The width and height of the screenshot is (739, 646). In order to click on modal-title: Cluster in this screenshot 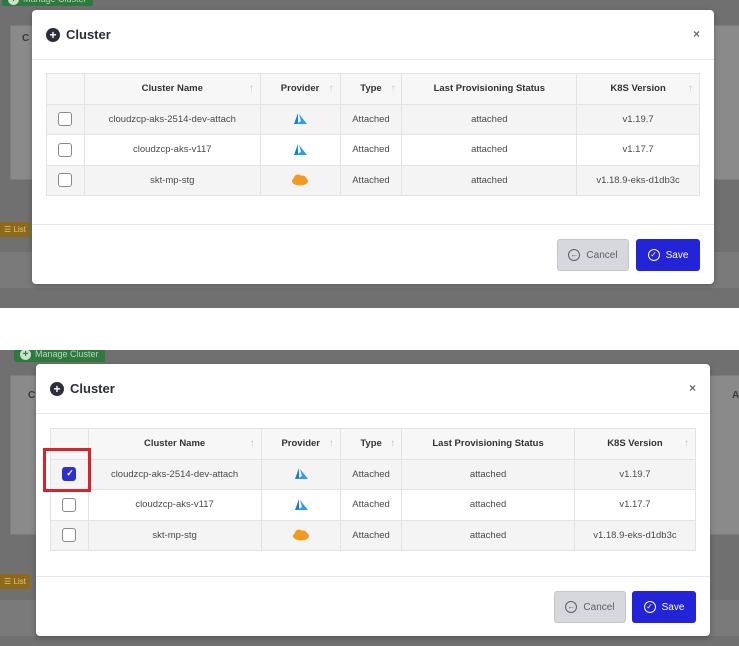, I will do `click(88, 34)`.